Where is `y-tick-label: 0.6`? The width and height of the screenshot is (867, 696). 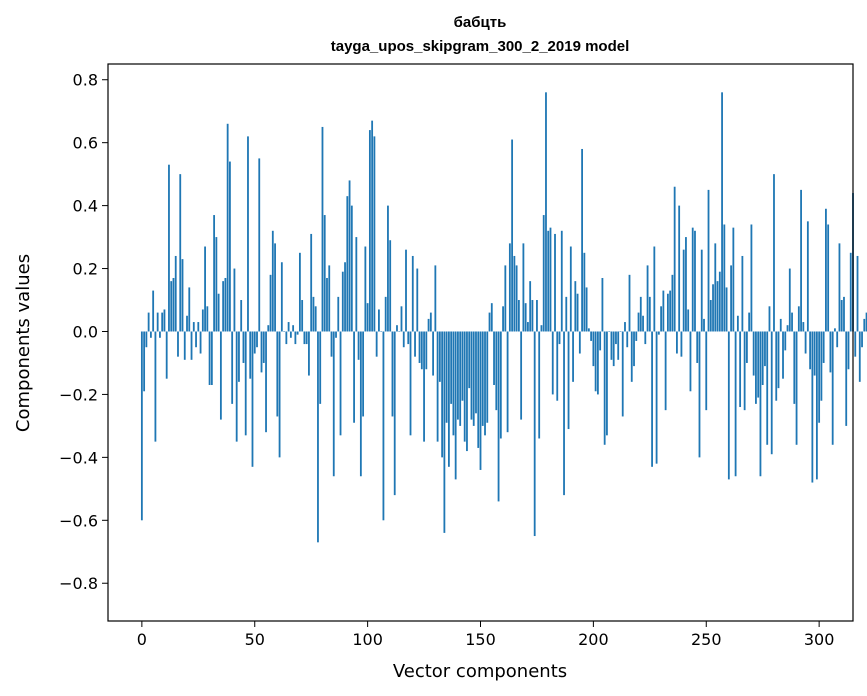 y-tick-label: 0.6 is located at coordinates (85, 143).